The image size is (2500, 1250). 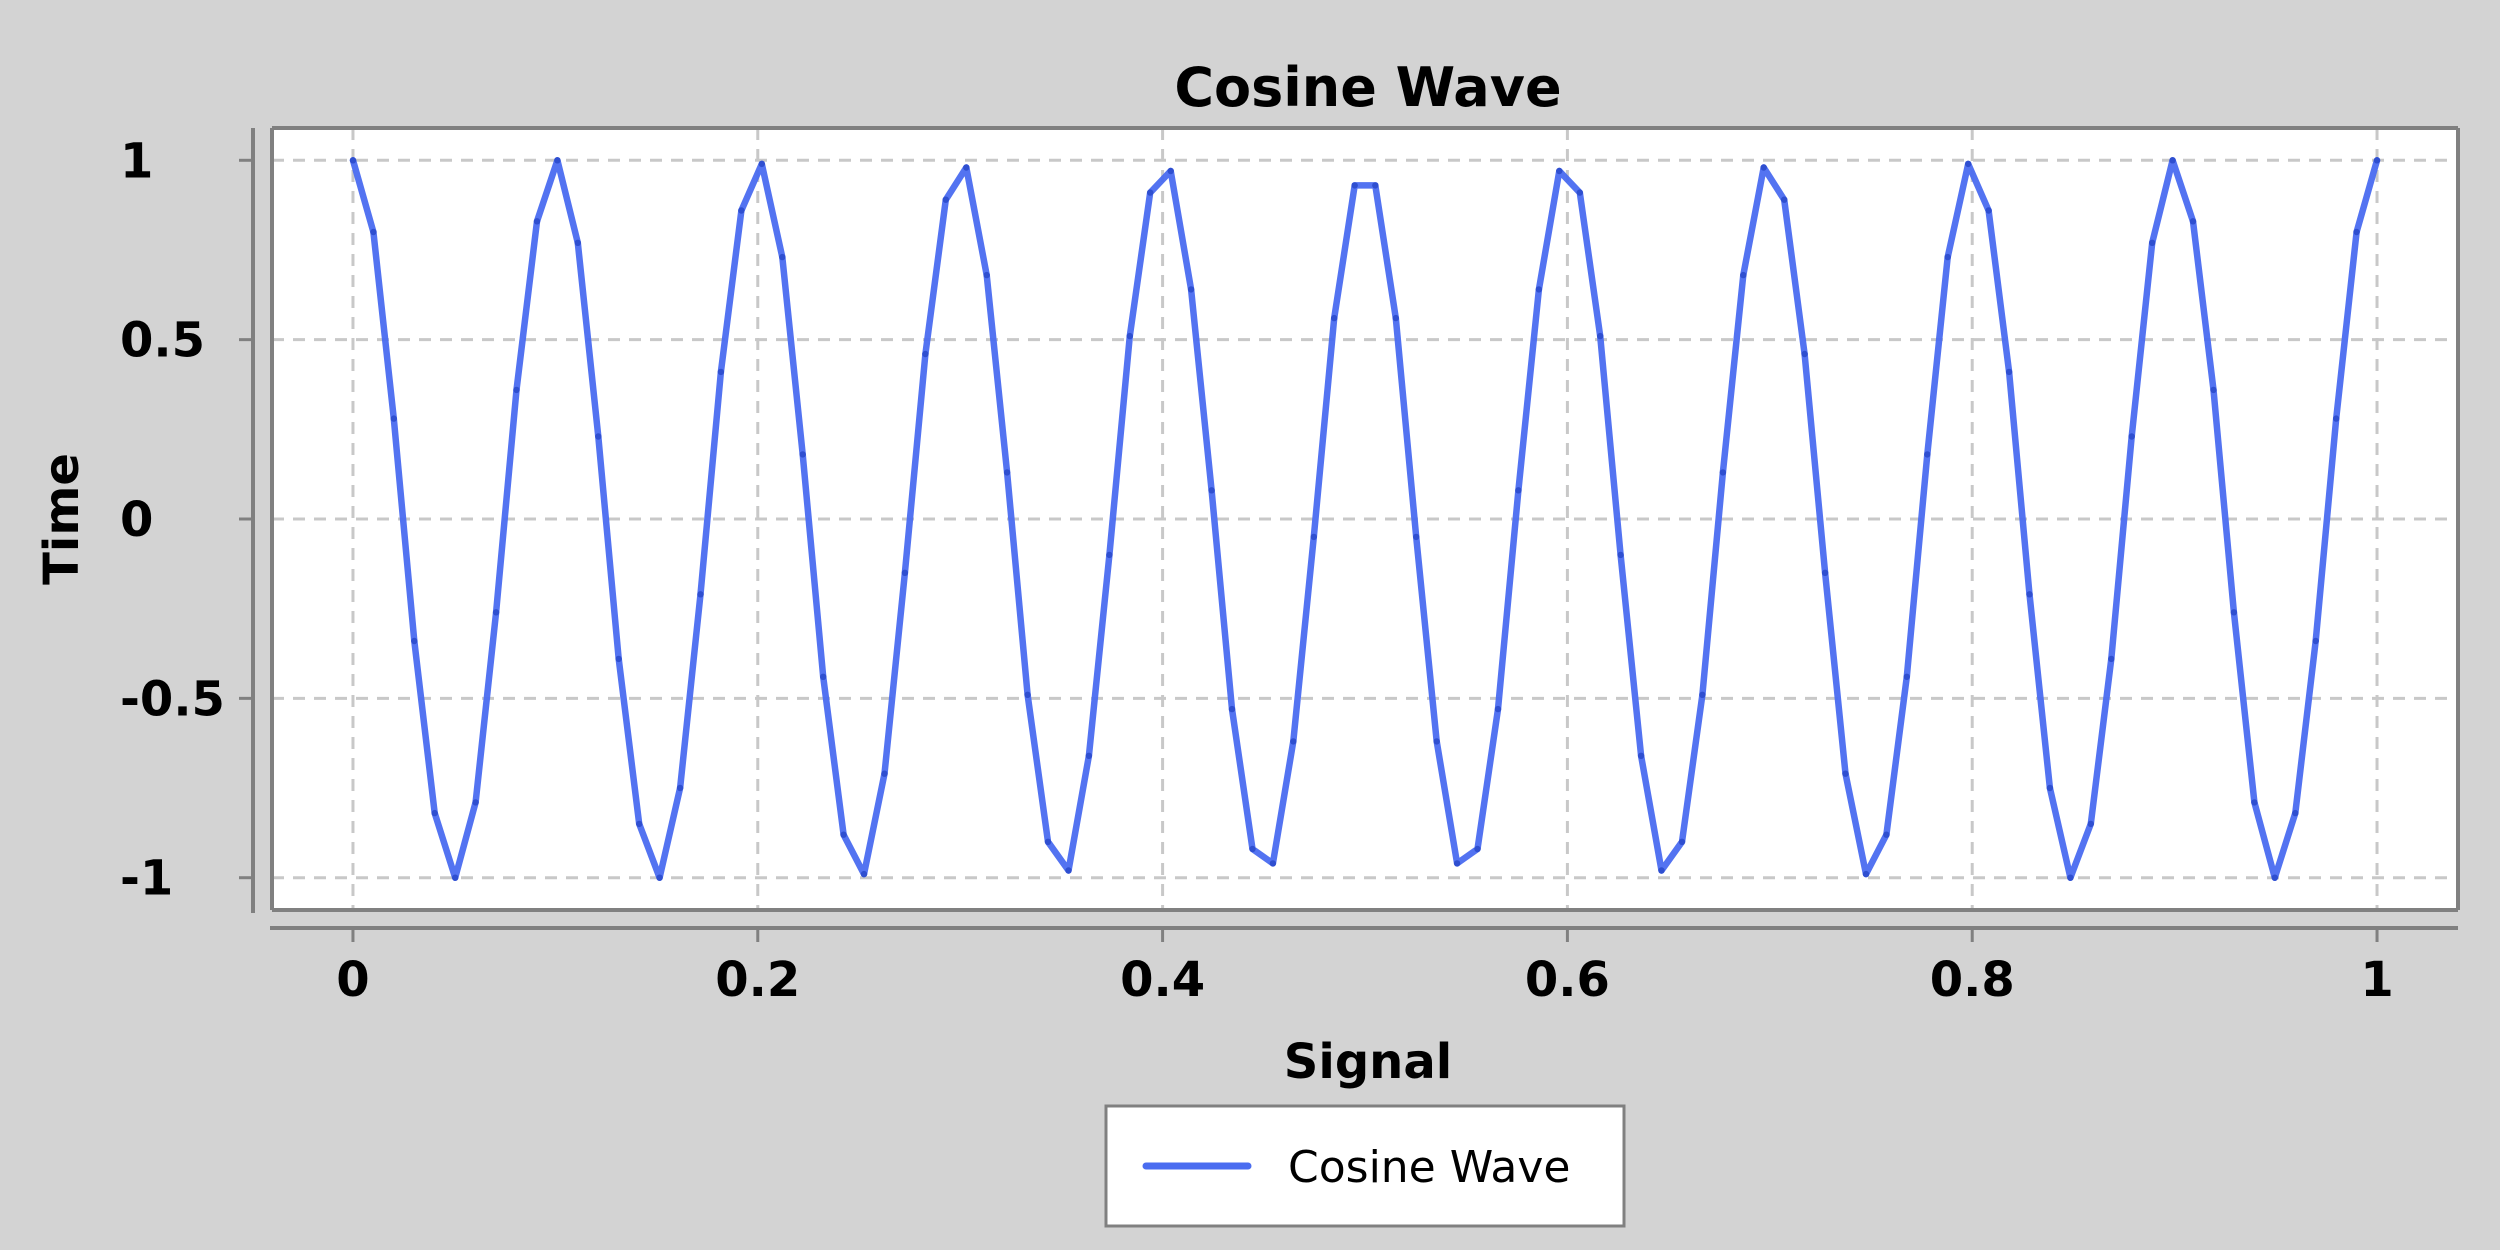 What do you see at coordinates (352, 980) in the screenshot?
I see `x-tick-label: 0` at bounding box center [352, 980].